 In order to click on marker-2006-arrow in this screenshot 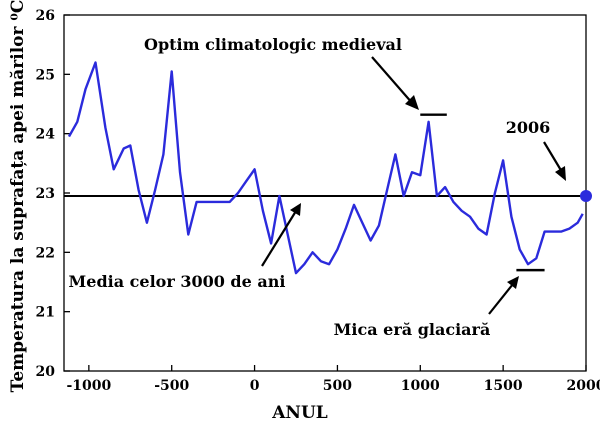, I will do `click(553, 157)`.